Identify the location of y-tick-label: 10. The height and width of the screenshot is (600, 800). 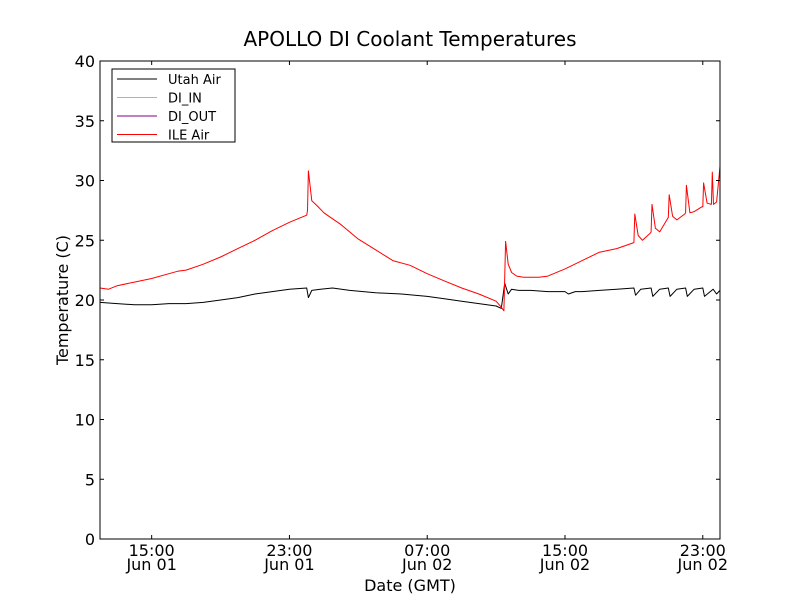
(85, 420).